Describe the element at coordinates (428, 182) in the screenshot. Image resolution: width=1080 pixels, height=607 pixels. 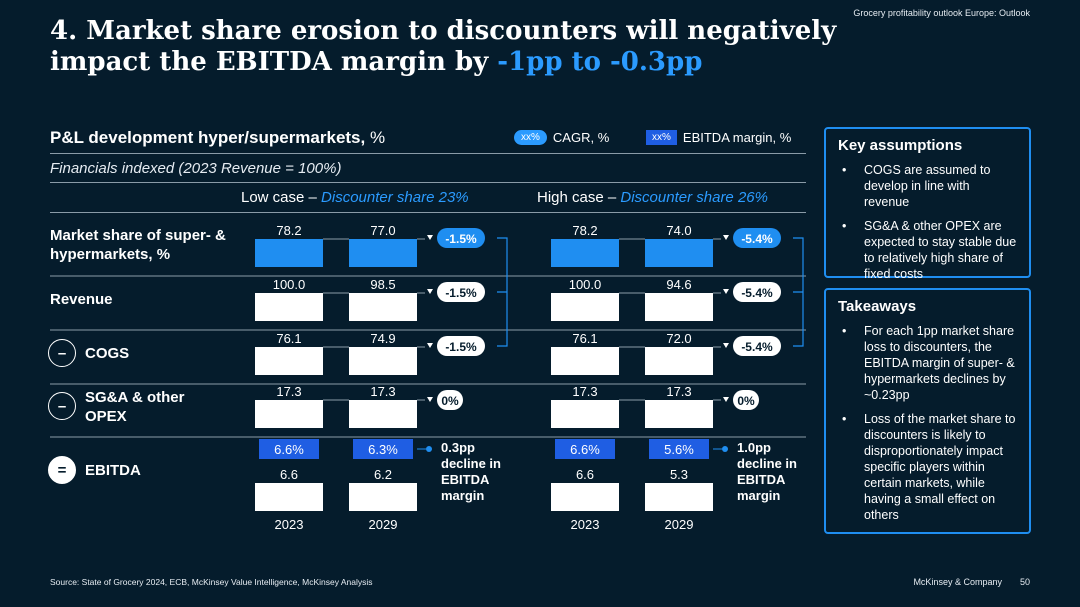
I see `panel-subtitle-rule` at that location.